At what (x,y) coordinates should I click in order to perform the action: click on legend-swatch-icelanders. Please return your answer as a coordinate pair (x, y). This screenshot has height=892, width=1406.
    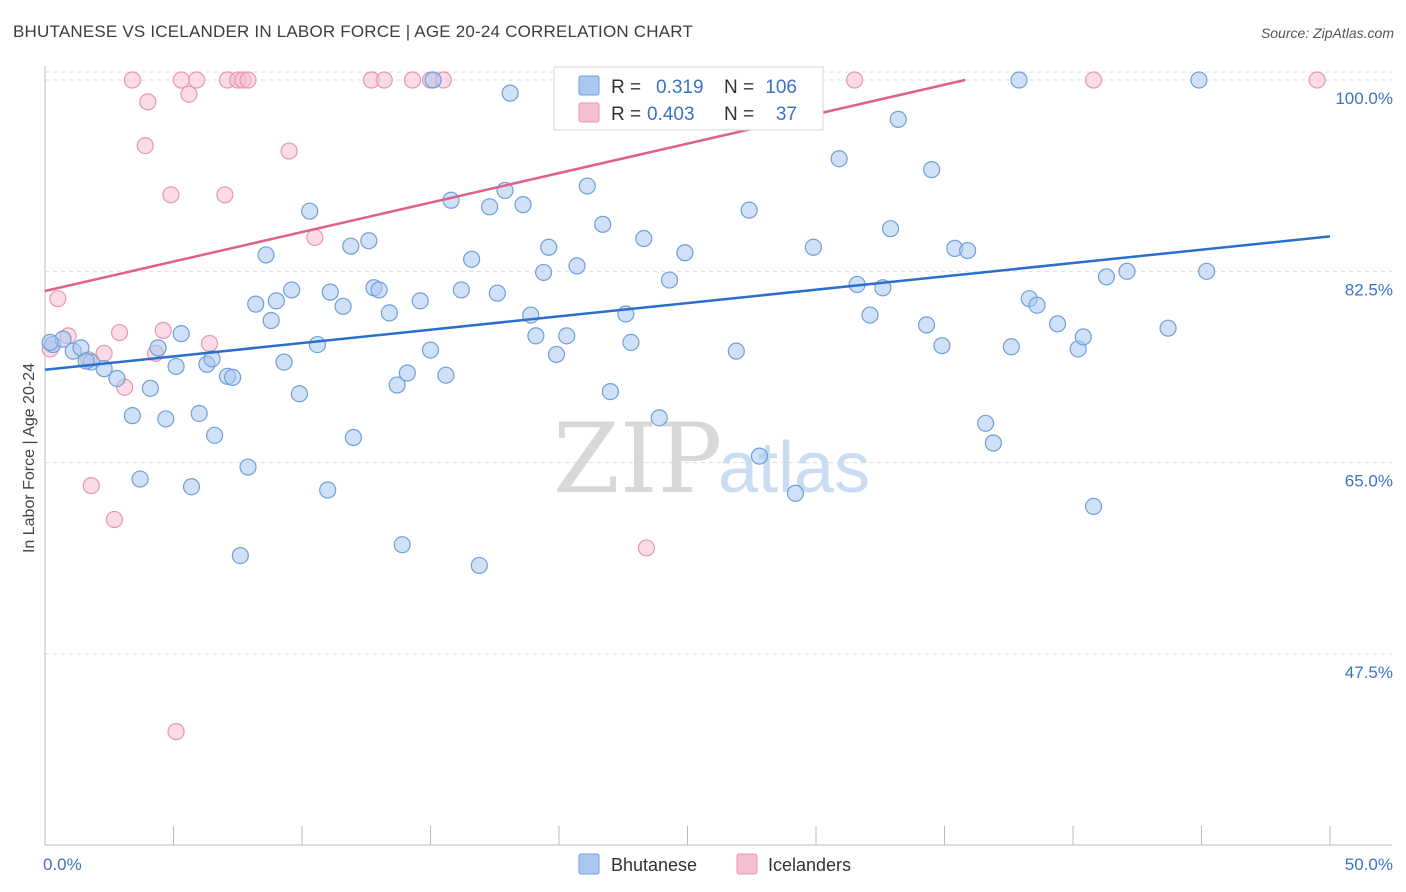
    Looking at the image, I should click on (747, 864).